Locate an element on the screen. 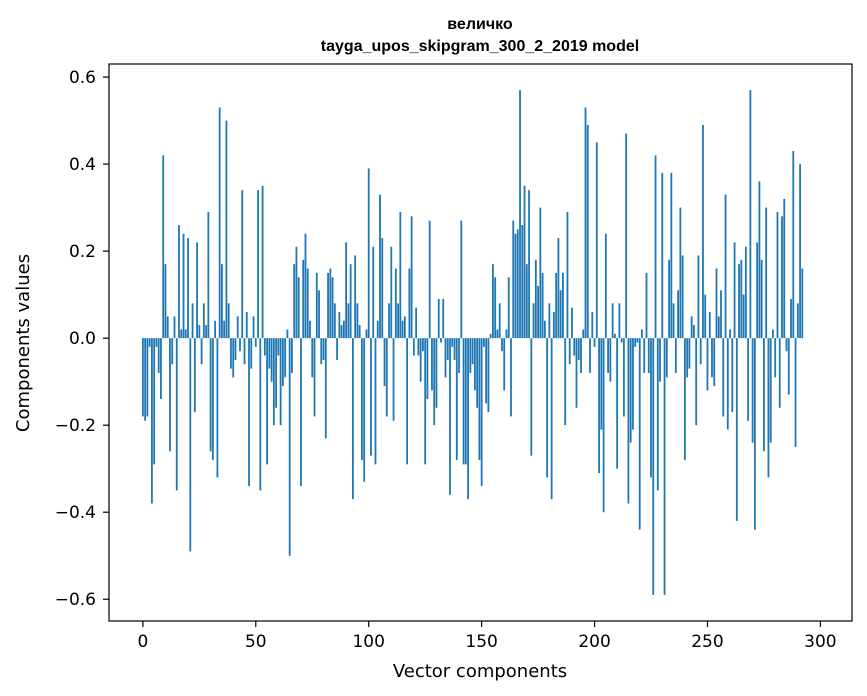 This screenshot has height=696, width=867. x-tick-label: 0 is located at coordinates (142, 642).